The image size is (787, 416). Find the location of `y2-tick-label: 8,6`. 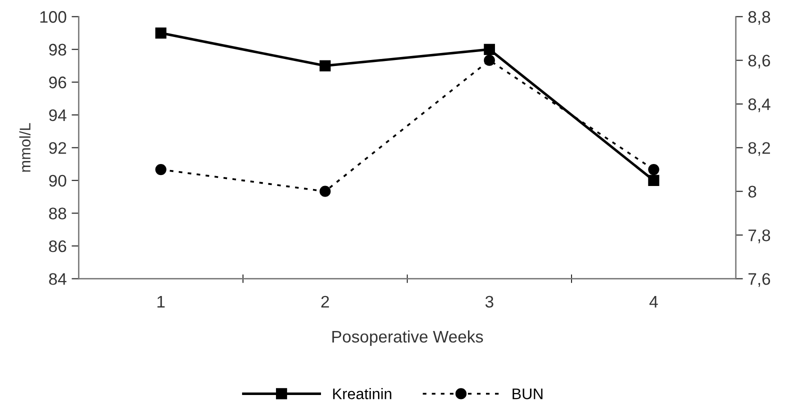

y2-tick-label: 8,6 is located at coordinates (759, 61).